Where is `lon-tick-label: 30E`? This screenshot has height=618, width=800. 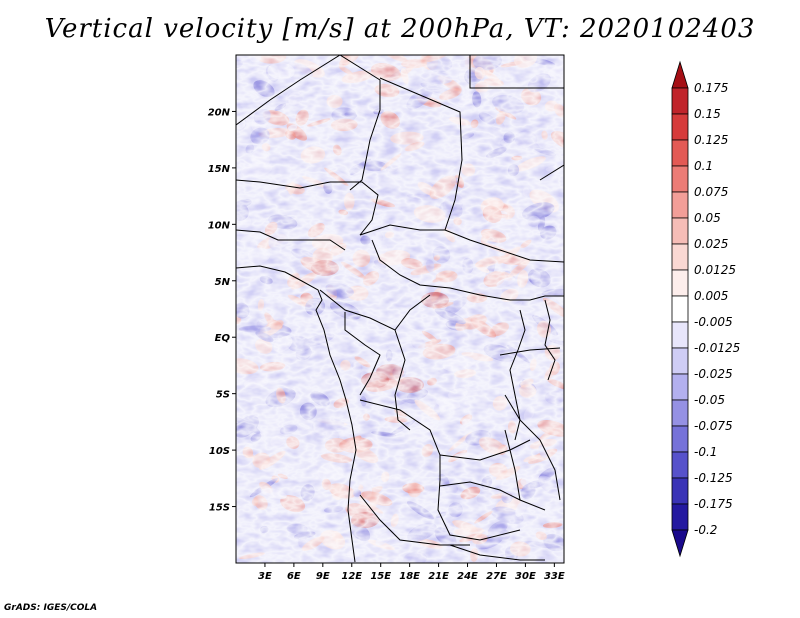 lon-tick-label: 30E is located at coordinates (525, 576).